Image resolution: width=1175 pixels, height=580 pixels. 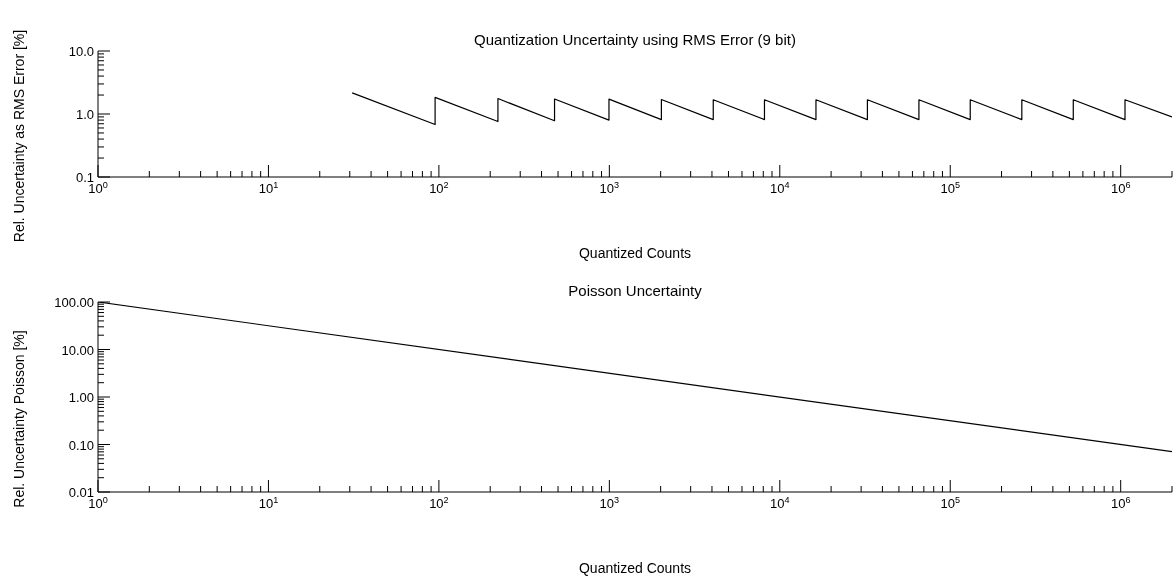 I want to click on chart-title: Poisson Uncertainty, so click(x=635, y=290).